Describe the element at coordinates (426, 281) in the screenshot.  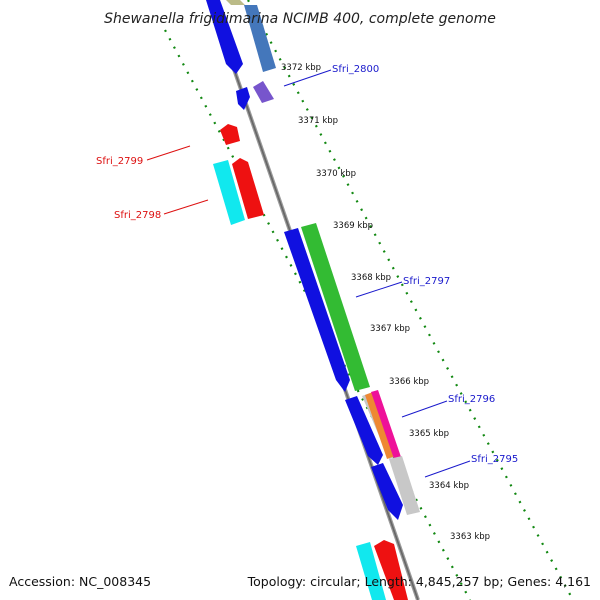
I see `gene-label-sfri-2797: Sfri_2797` at that location.